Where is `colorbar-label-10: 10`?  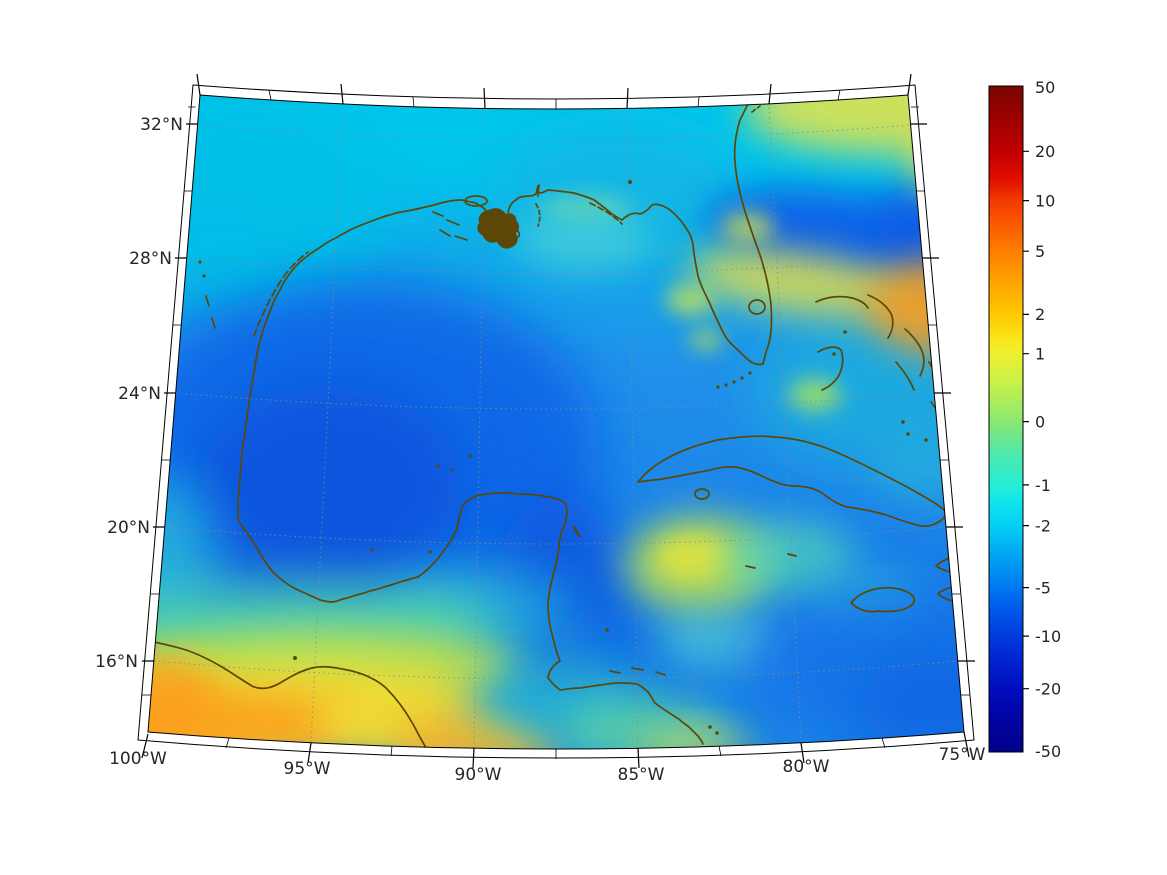 colorbar-label-10: 10 is located at coordinates (1045, 201).